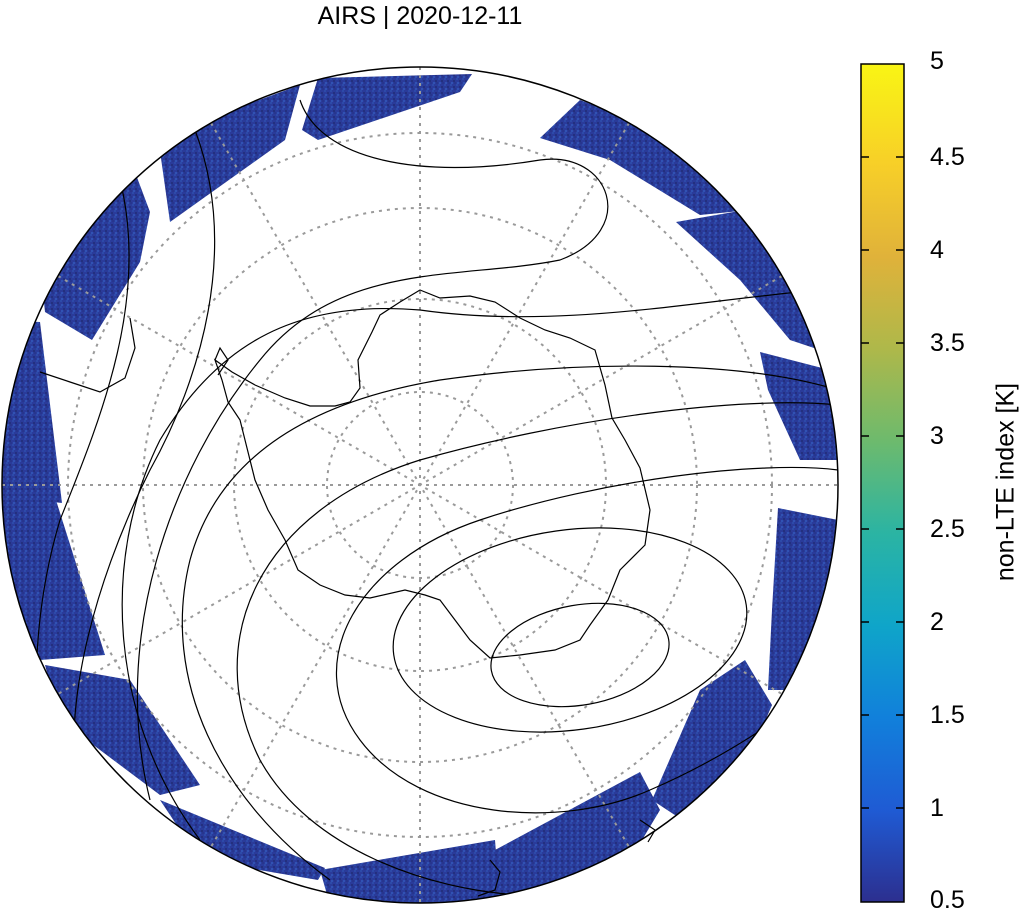  I want to click on colorbar-ticks, so click(882, 482).